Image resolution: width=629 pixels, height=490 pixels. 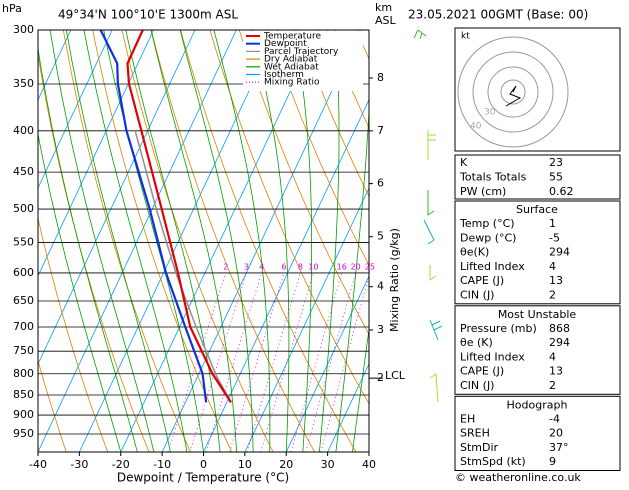 What do you see at coordinates (559, 328) in the screenshot?
I see `row-value: 868` at bounding box center [559, 328].